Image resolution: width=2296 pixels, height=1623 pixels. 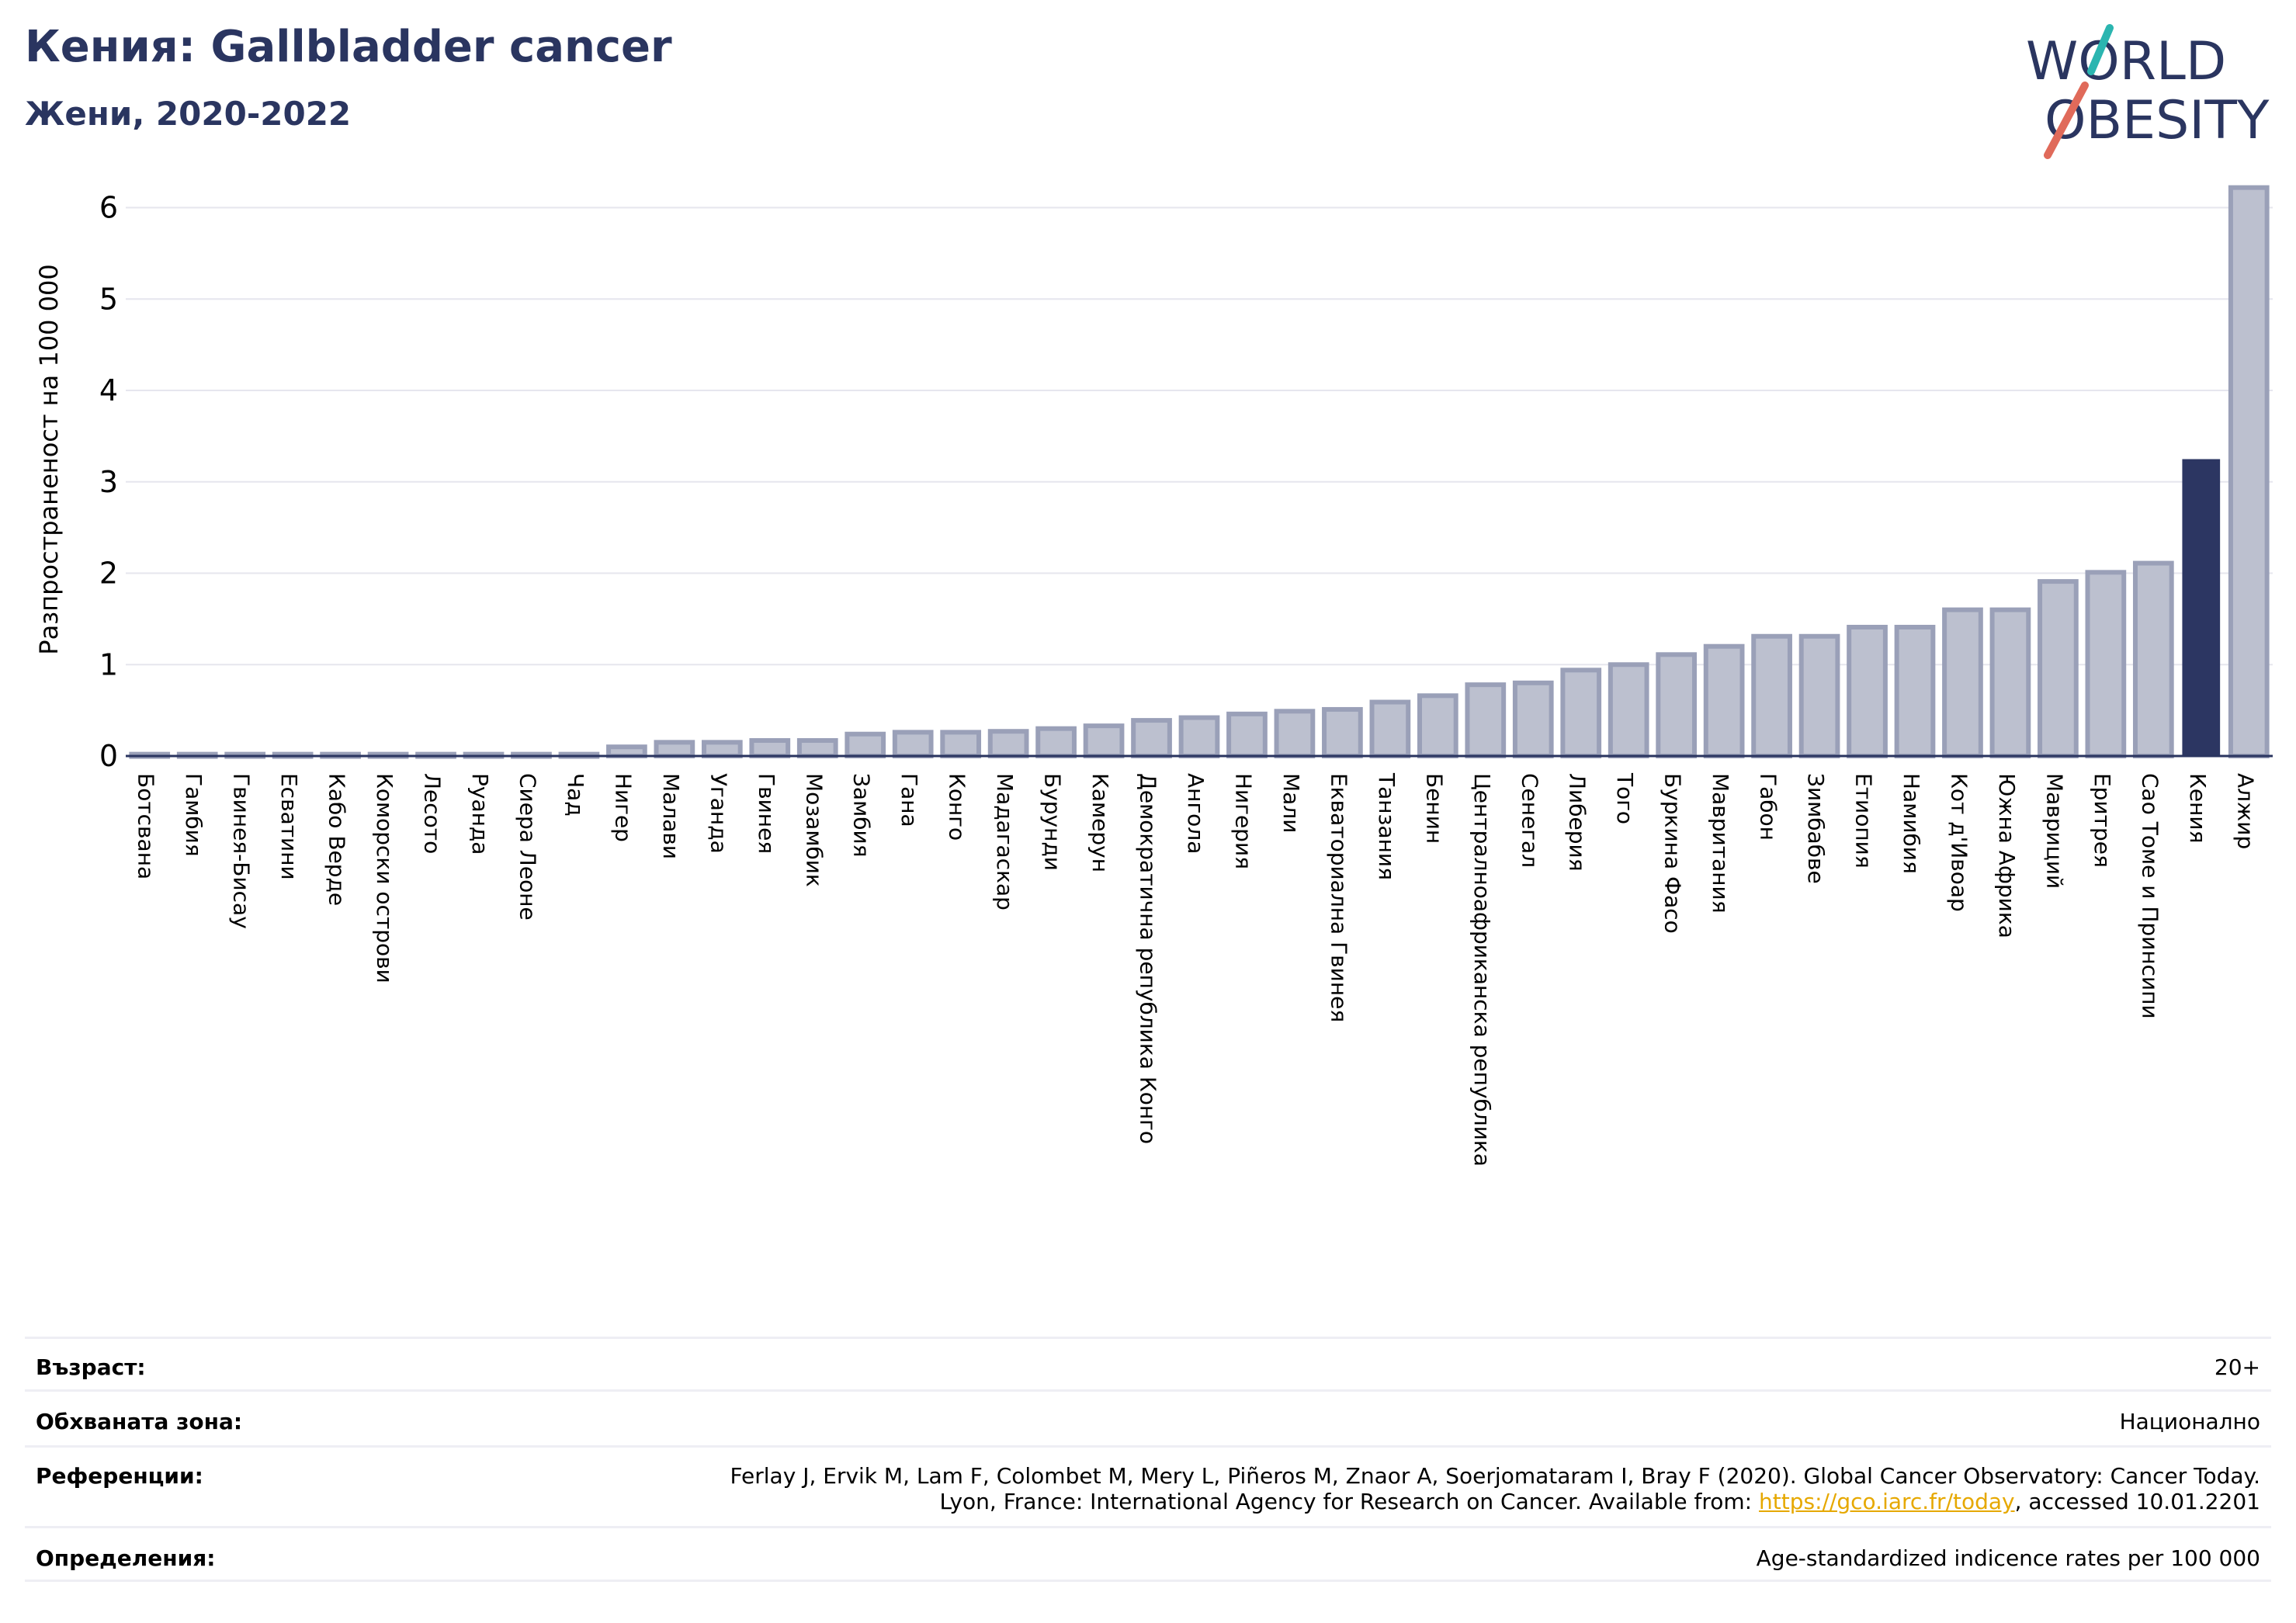 I want to click on x-tick-label: Гана, so click(x=909, y=800).